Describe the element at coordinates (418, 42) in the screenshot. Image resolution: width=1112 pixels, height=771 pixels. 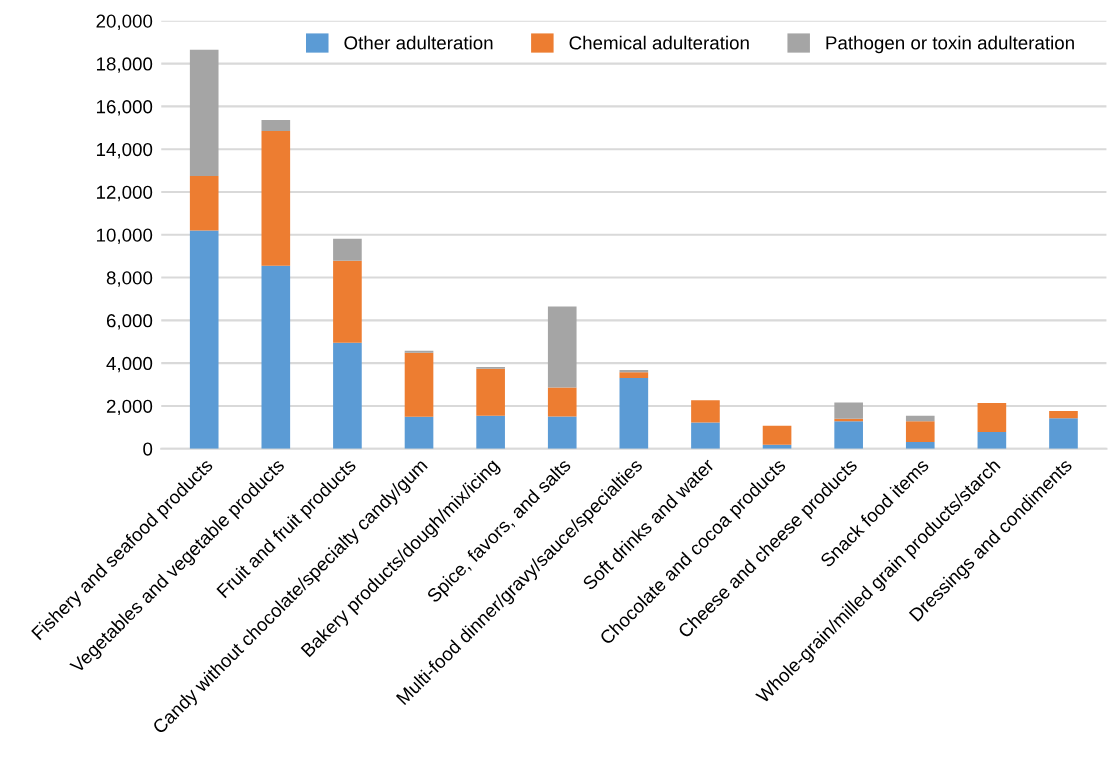
I see `legend-label: Other adulteration` at that location.